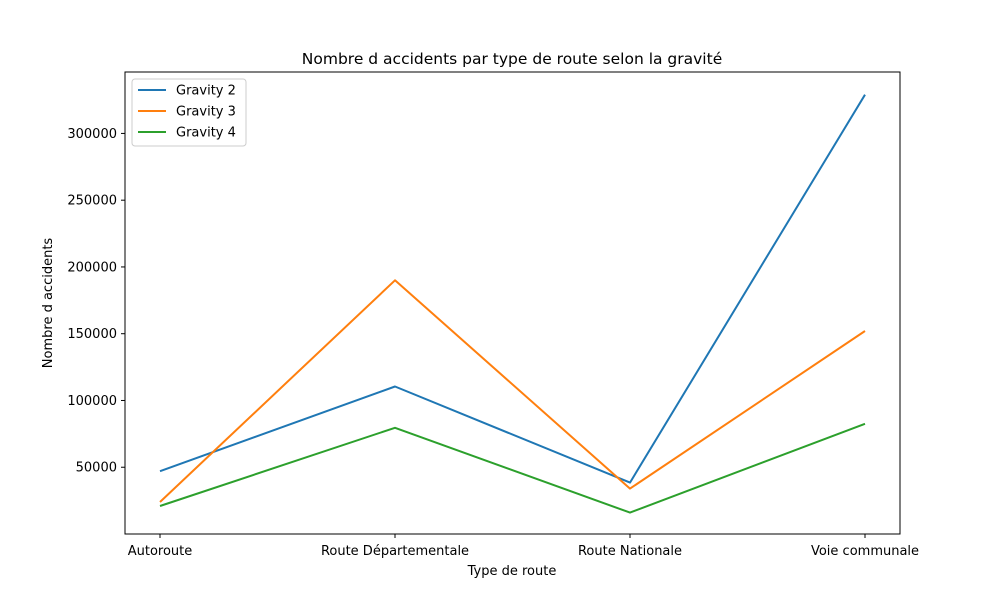  Describe the element at coordinates (395, 551) in the screenshot. I see `x-tick-label: Route Départementale` at that location.